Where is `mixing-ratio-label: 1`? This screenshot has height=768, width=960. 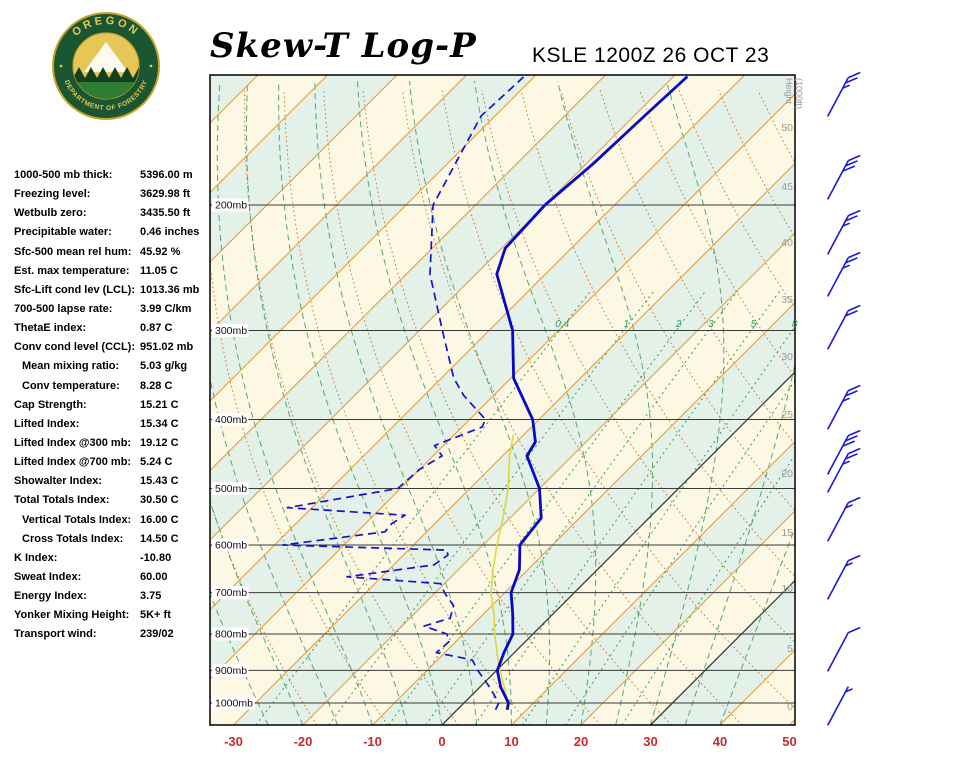 mixing-ratio-label: 1 is located at coordinates (627, 324).